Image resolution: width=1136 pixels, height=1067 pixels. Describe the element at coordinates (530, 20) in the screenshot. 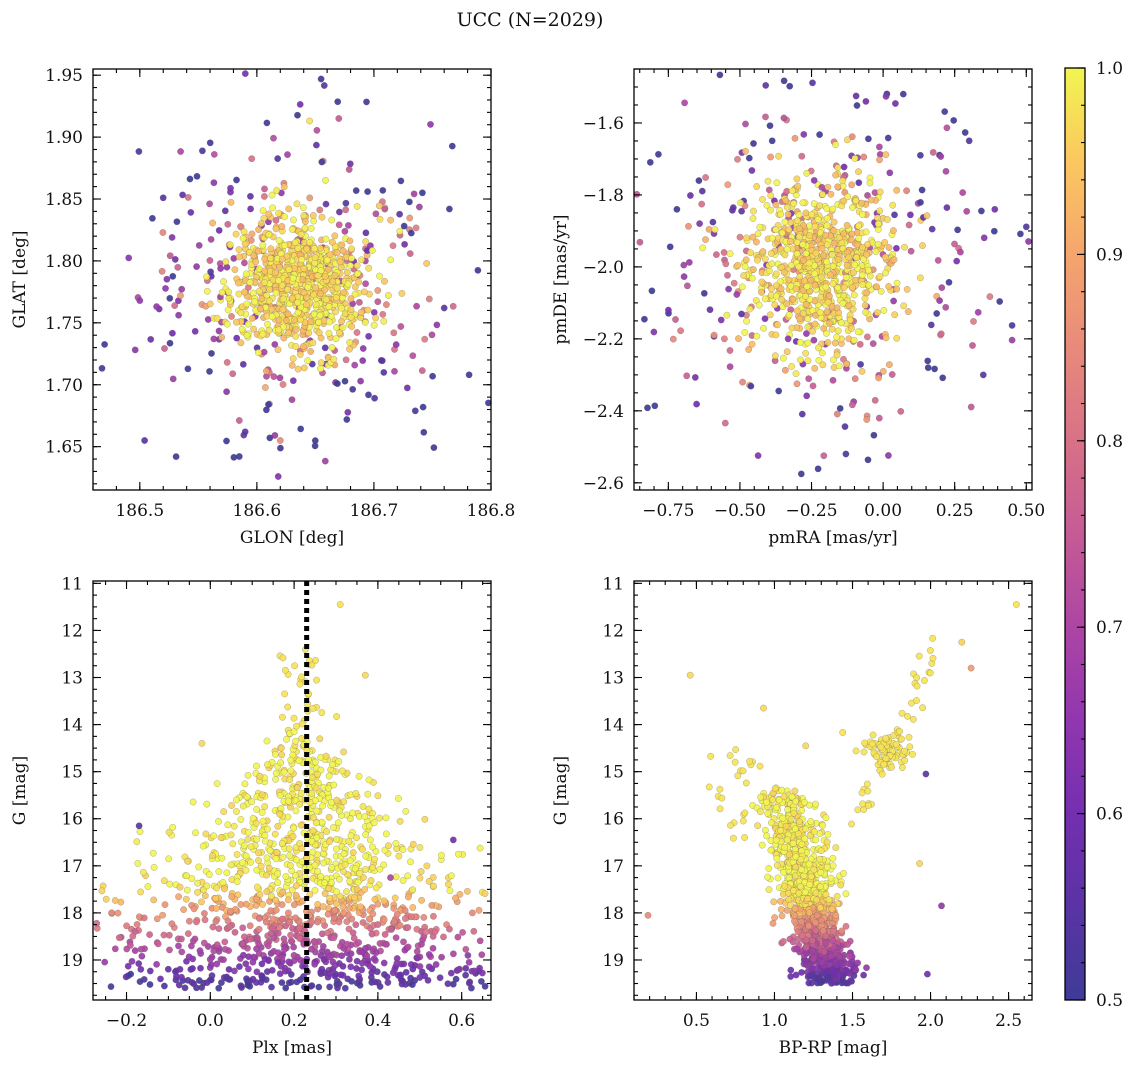

I see `figure-title: UCC (N=2029)` at that location.